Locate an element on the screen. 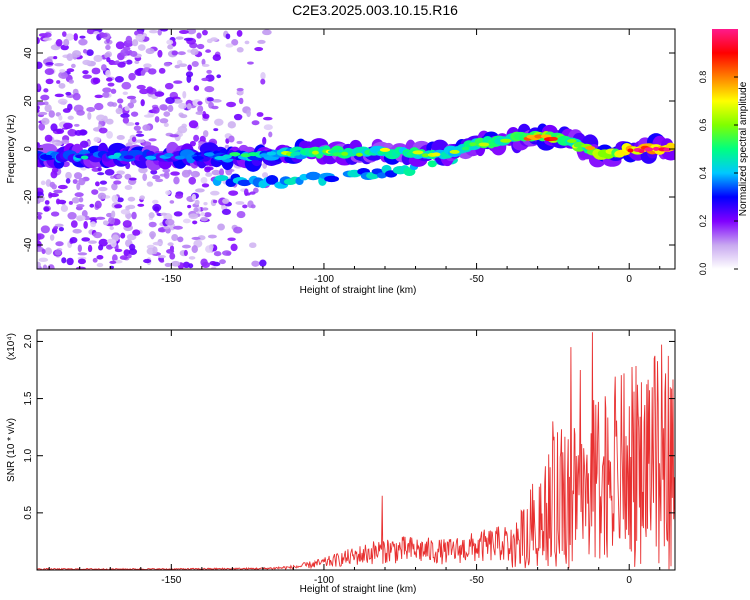 The width and height of the screenshot is (750, 600). colorbar-tick-label: 0.2 is located at coordinates (703, 221).